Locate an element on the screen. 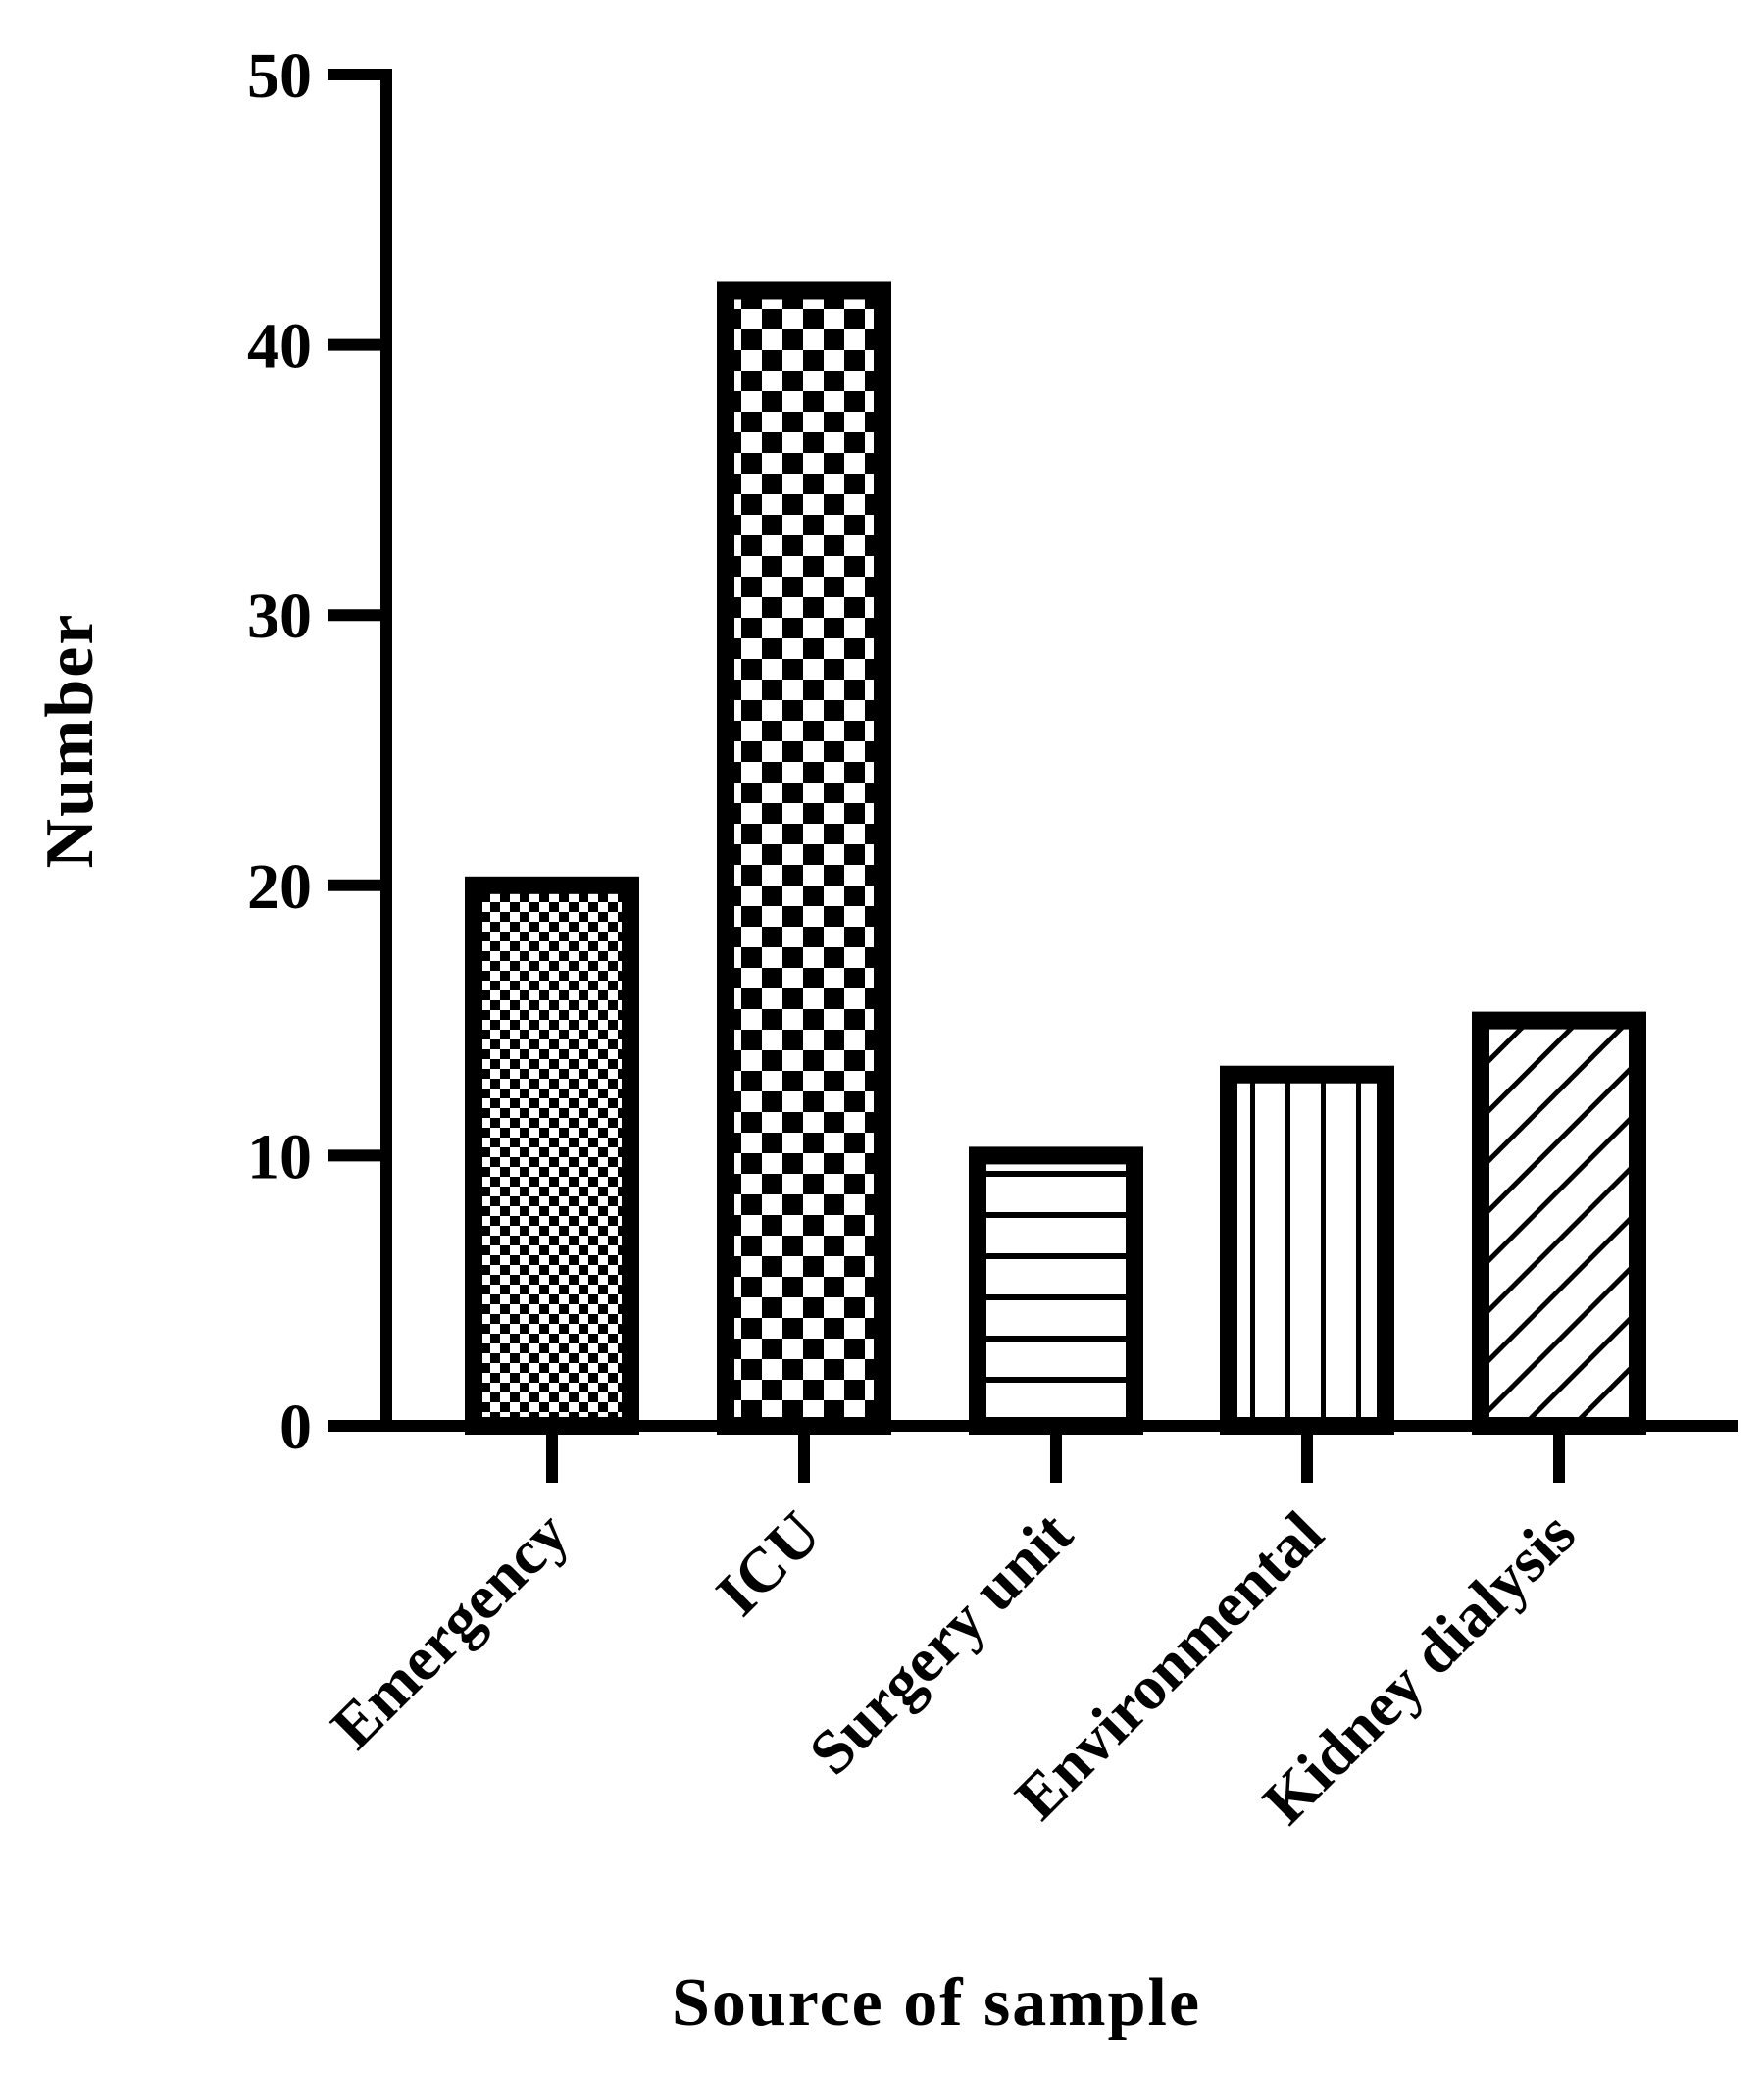 This screenshot has height=2076, width=1764. x-tick-label: Emergency is located at coordinates (449, 1630).